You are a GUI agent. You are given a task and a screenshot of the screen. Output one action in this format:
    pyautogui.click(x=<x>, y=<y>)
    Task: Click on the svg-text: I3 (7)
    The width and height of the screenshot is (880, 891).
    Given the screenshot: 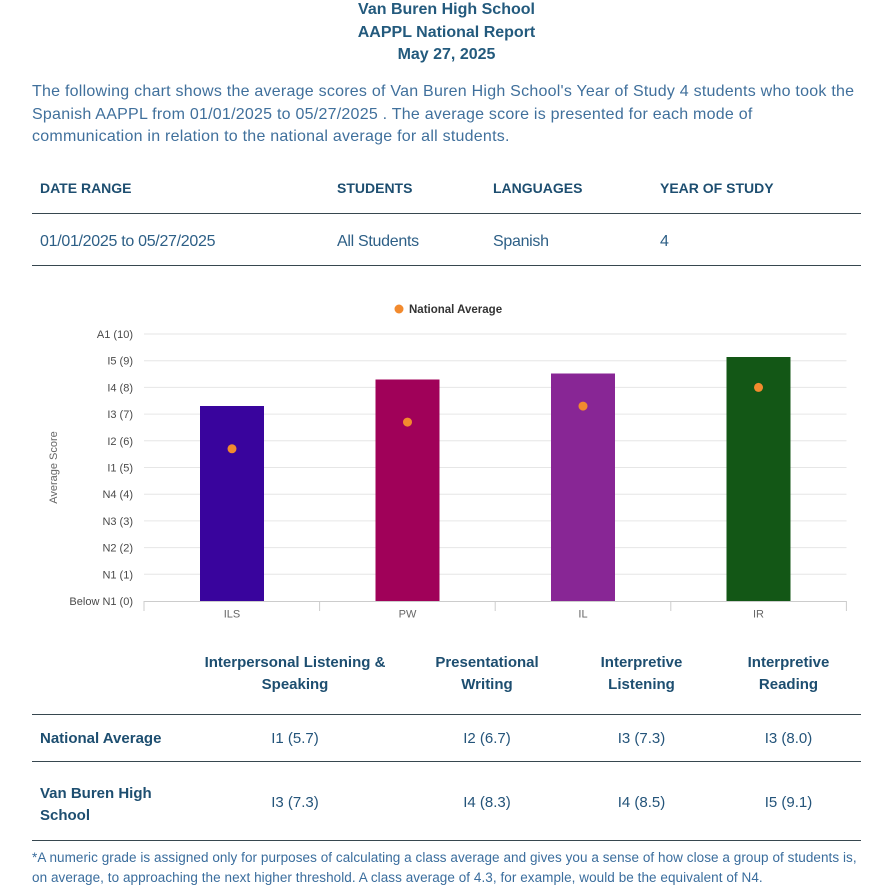 What is the action you would take?
    pyautogui.click(x=120, y=415)
    